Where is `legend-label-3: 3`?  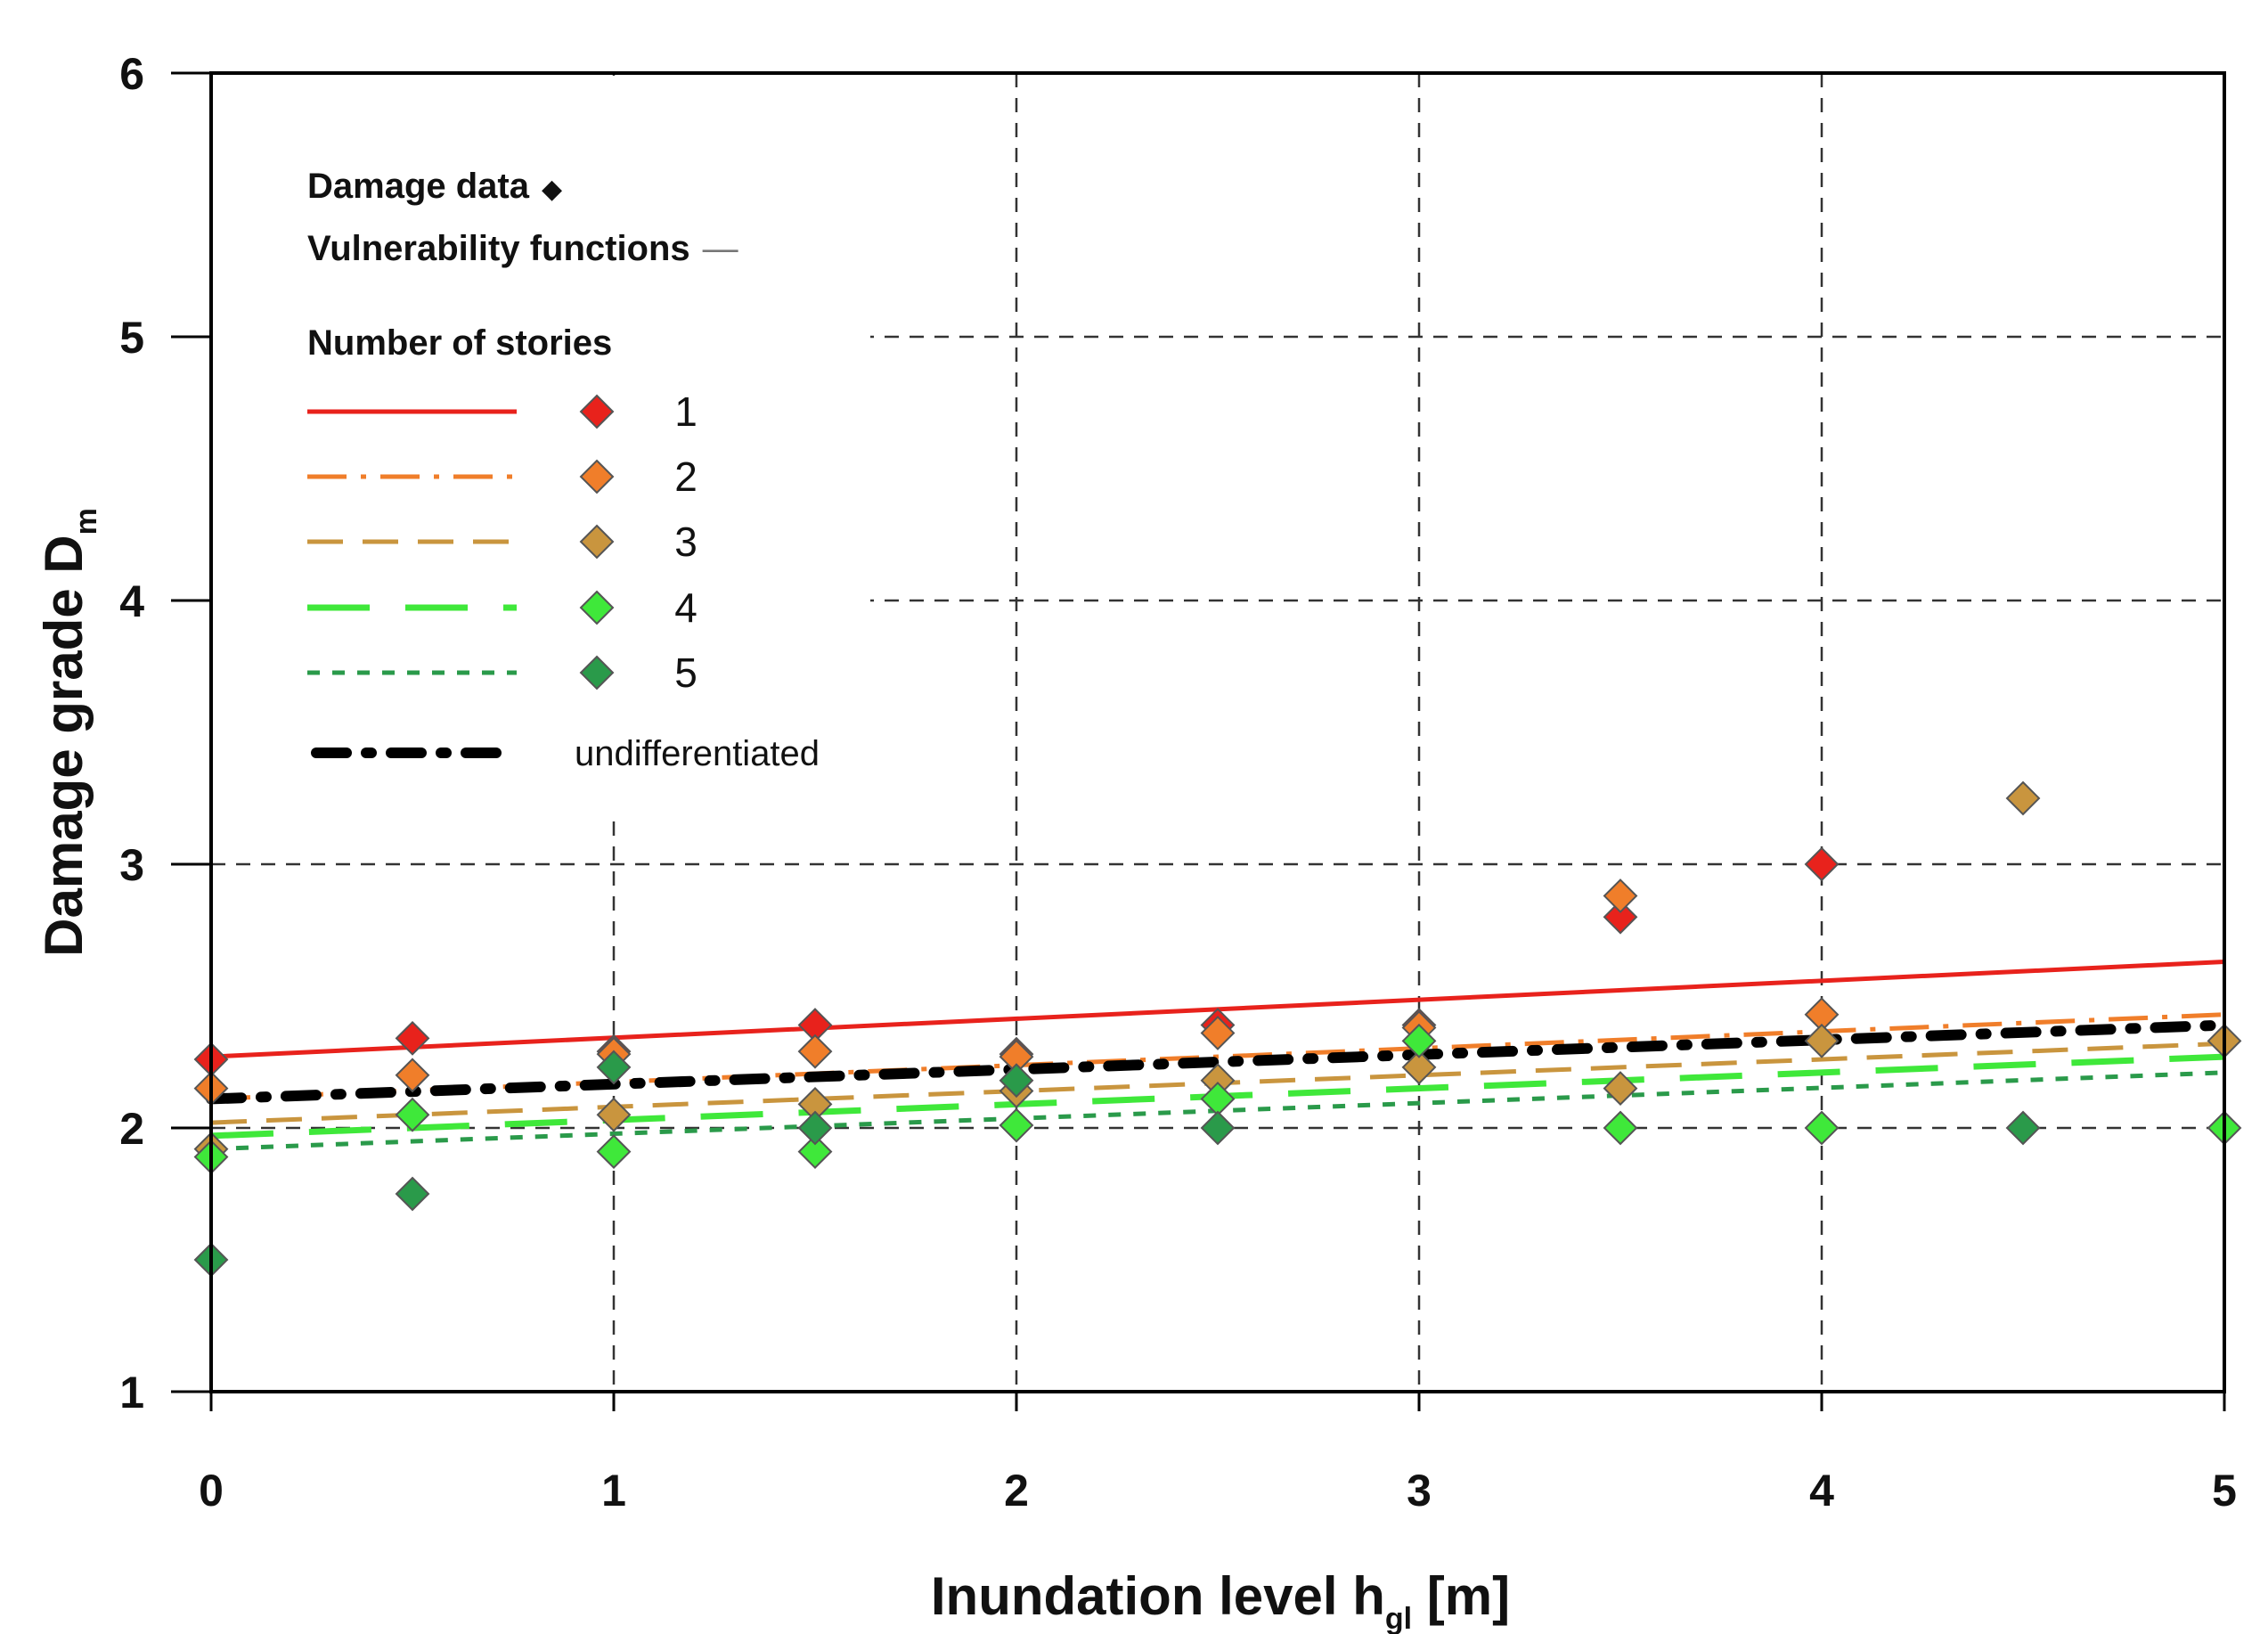
legend-label-3: 3 is located at coordinates (686, 542).